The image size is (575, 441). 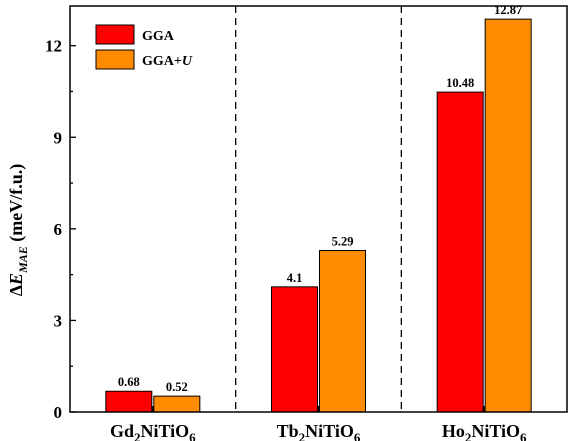 What do you see at coordinates (53, 46) in the screenshot?
I see `y-tick-label: 12` at bounding box center [53, 46].